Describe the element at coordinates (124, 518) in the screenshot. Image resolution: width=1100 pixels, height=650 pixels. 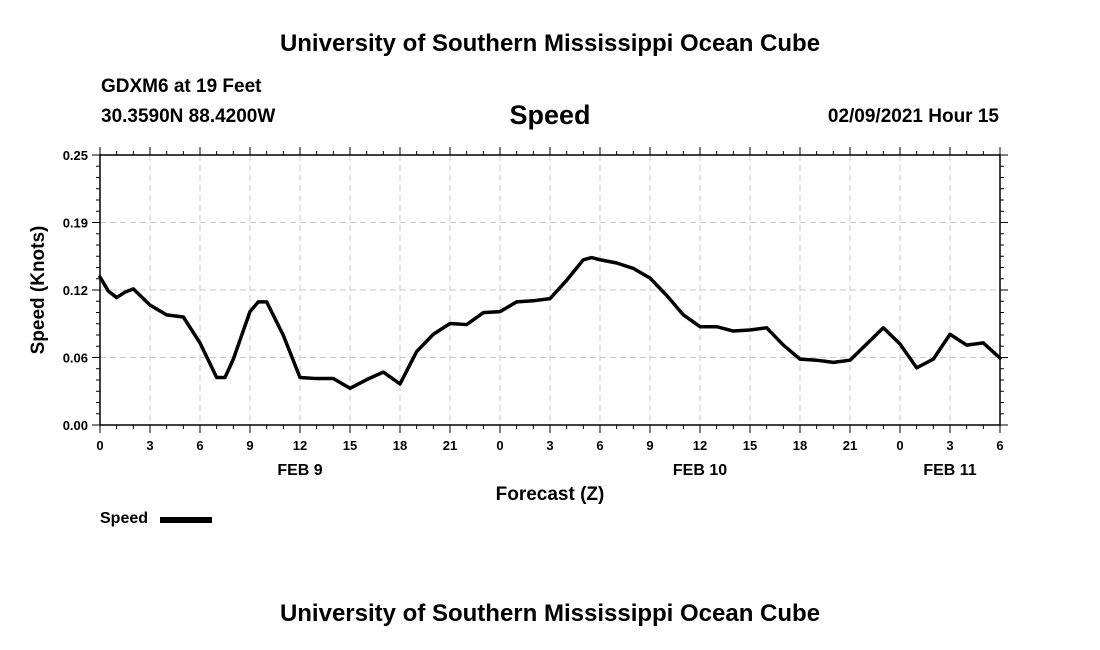
I see `legend-label: Speed` at that location.